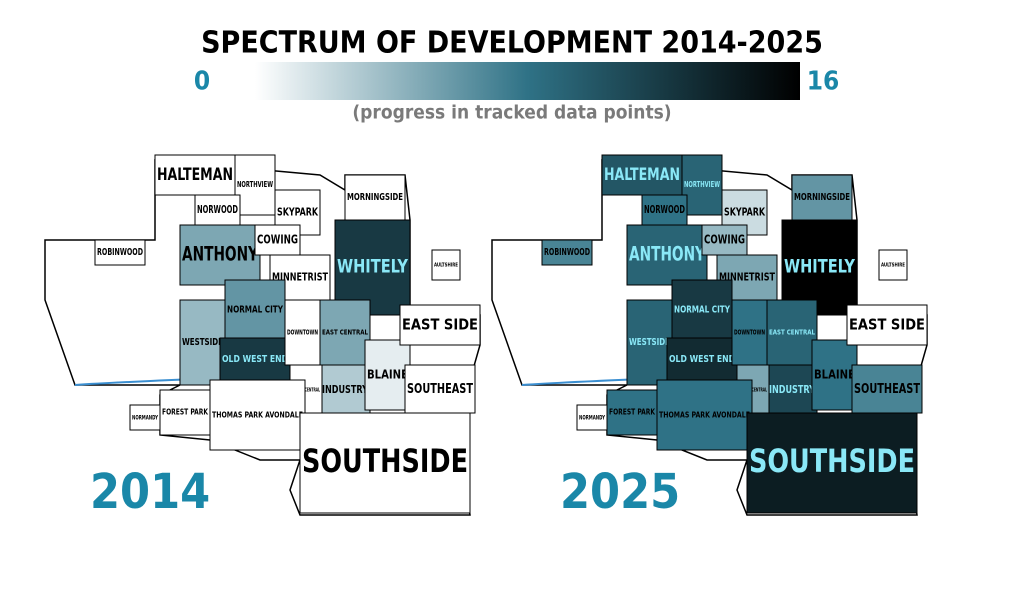 The height and width of the screenshot is (597, 1024). What do you see at coordinates (620, 492) in the screenshot?
I see `map-year: 2025` at bounding box center [620, 492].